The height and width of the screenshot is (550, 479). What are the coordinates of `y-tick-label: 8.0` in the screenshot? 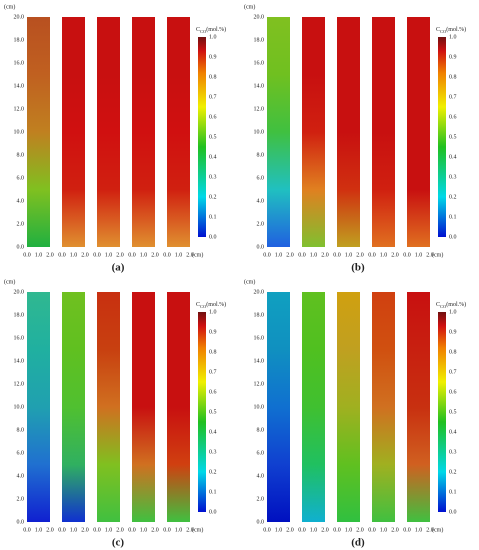 It's located at (261, 155).